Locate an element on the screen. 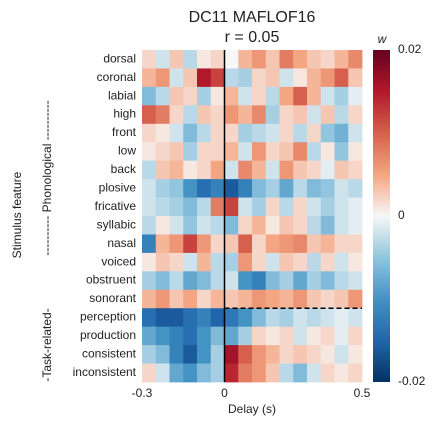 Image resolution: width=432 pixels, height=432 pixels. y-tick-label: perception is located at coordinates (108, 317).